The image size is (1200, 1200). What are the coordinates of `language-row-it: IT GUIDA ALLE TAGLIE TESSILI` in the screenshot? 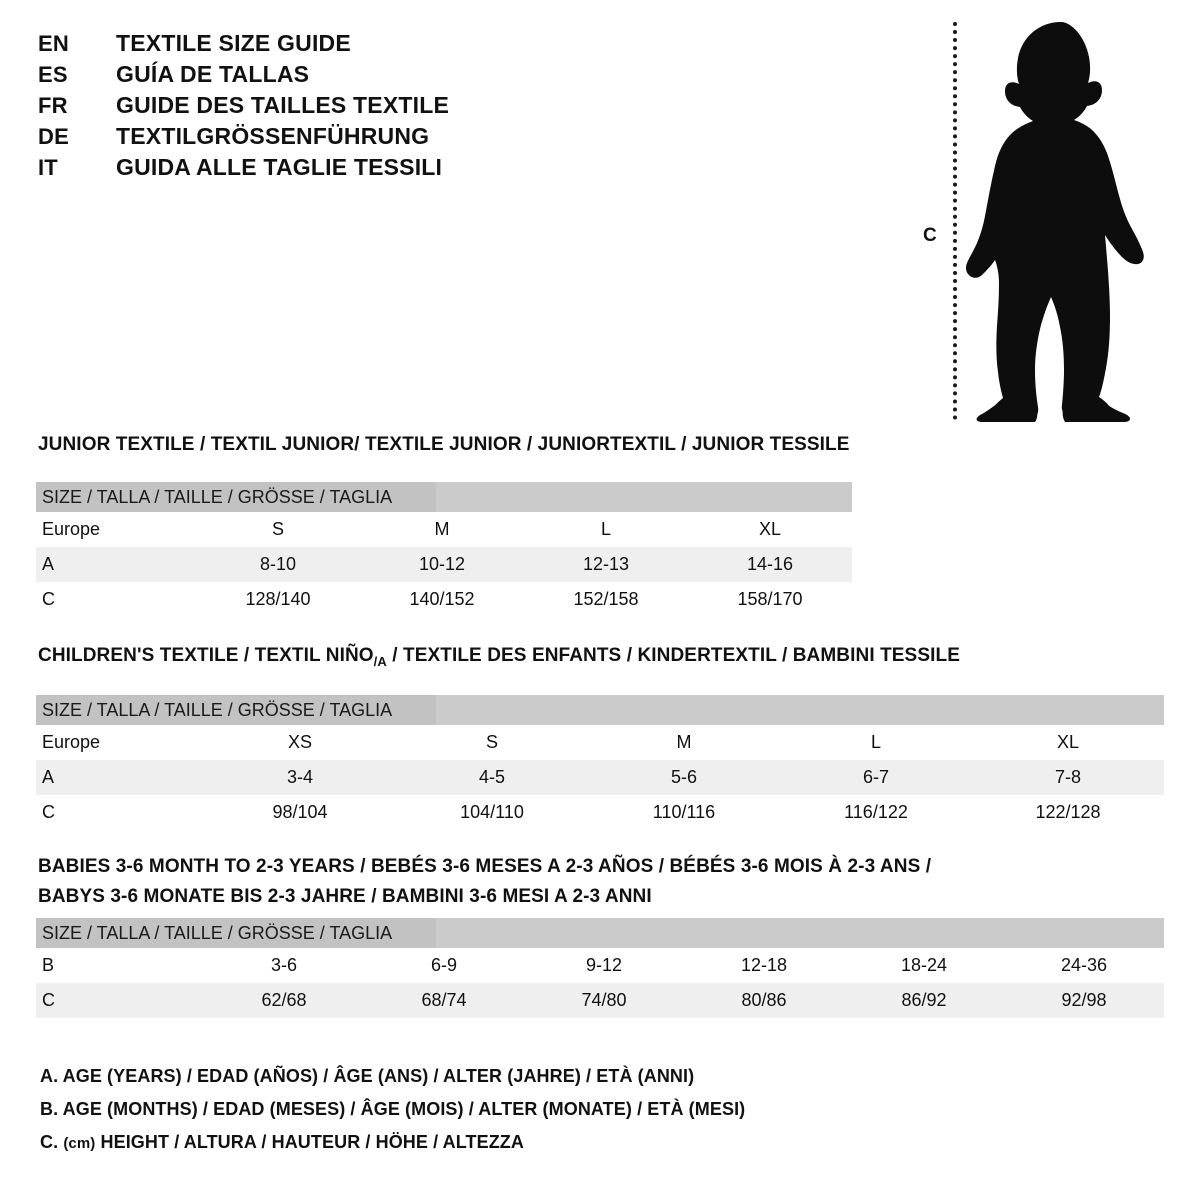 It's located at (318, 169).